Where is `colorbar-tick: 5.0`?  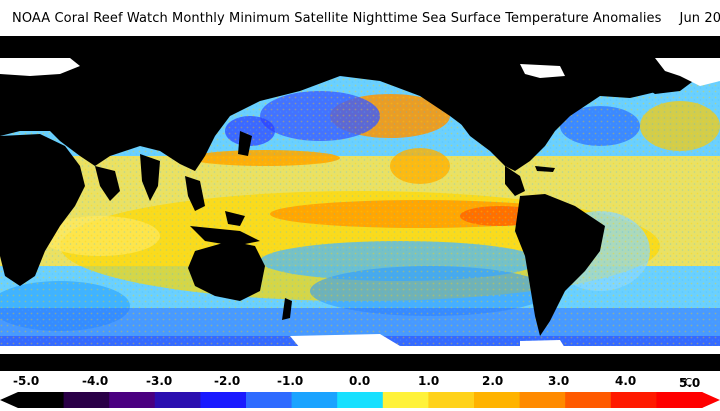 colorbar-tick: 5.0 is located at coordinates (690, 383).